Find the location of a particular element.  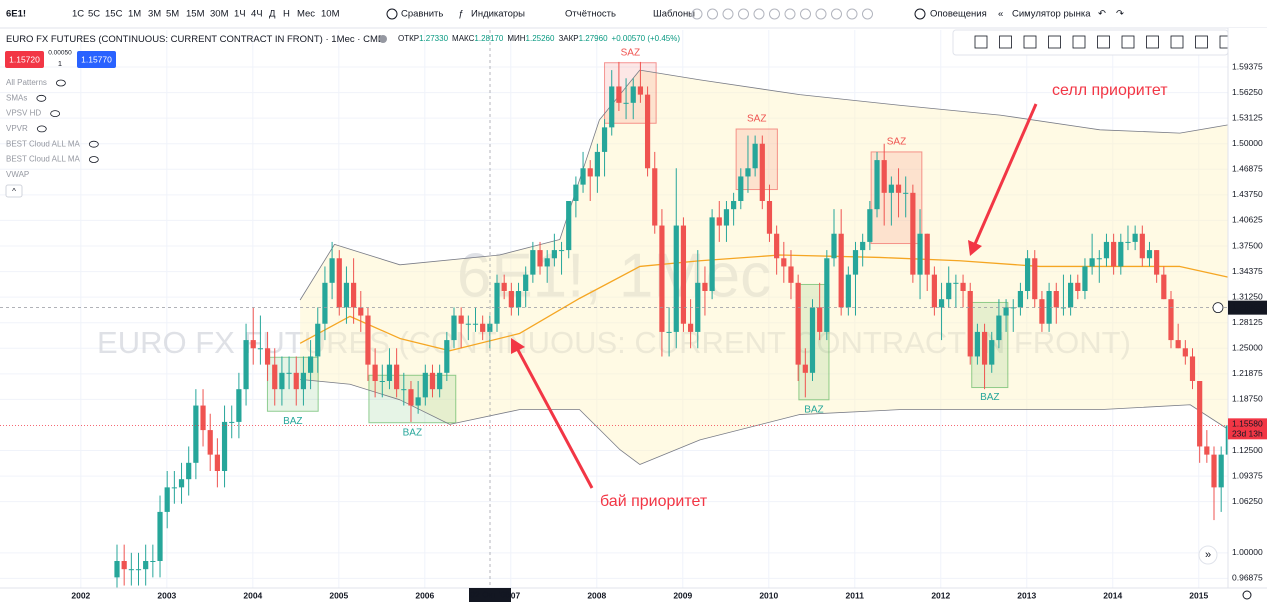

alerts-button: Оповещения is located at coordinates (958, 14).